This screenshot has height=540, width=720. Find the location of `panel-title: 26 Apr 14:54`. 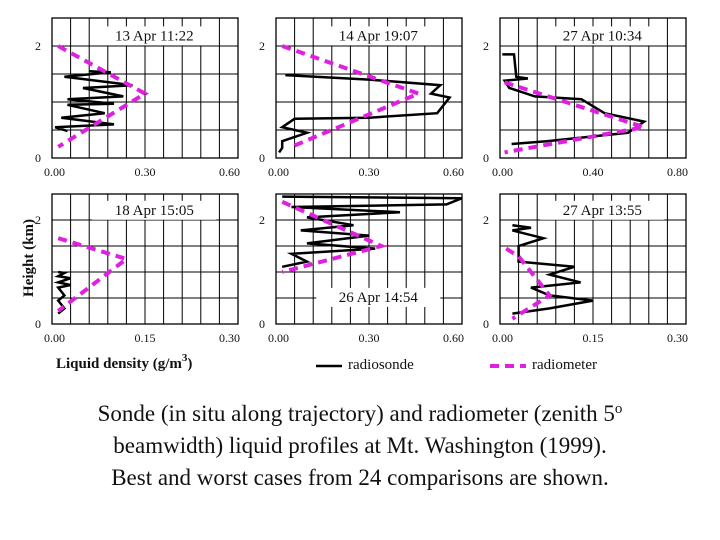

panel-title: 26 Apr 14:54 is located at coordinates (379, 298).